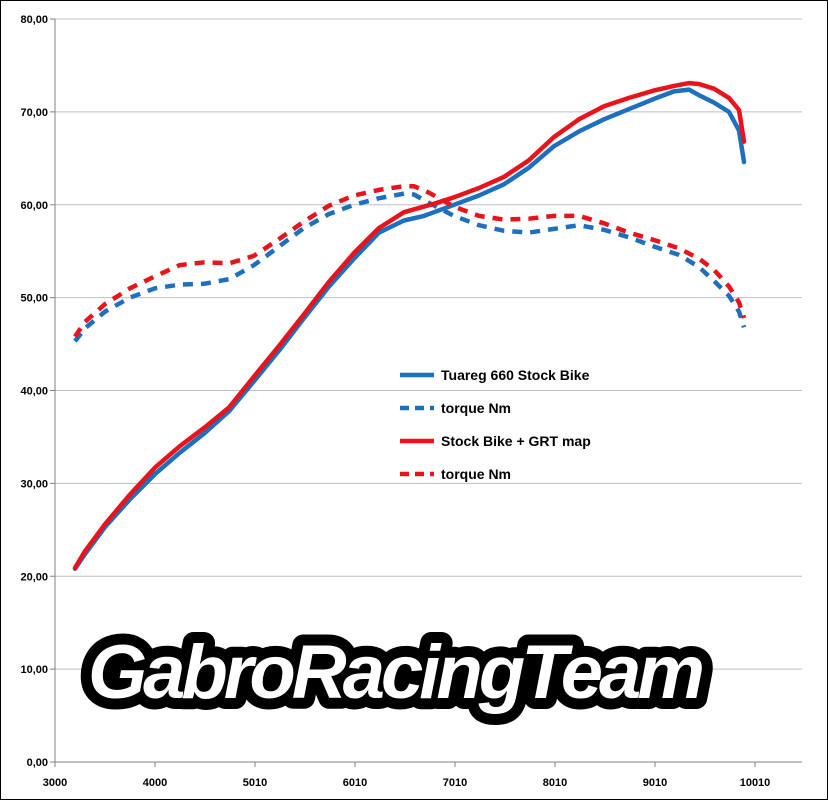 The image size is (828, 800). I want to click on y-tick-label: 0,00, so click(37, 763).